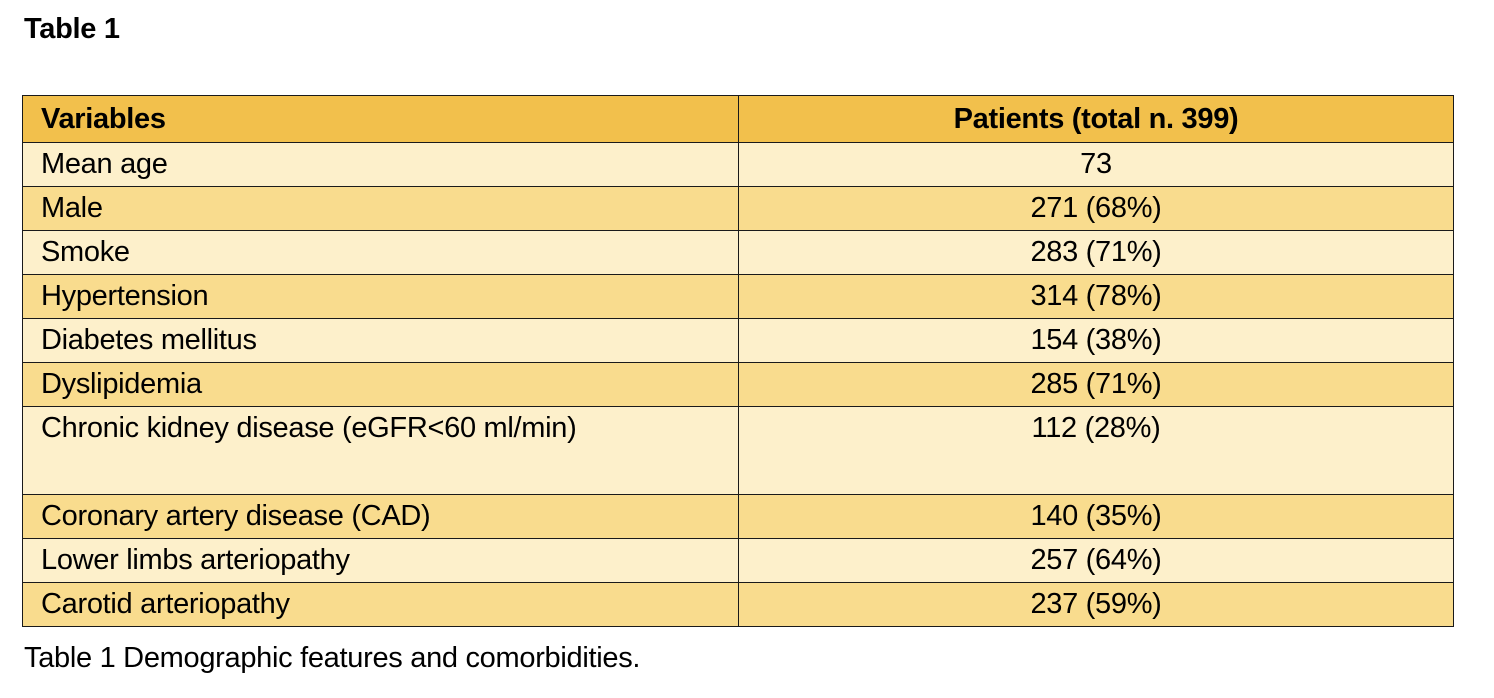  Describe the element at coordinates (380, 119) in the screenshot. I see `header-variables: Variables` at that location.